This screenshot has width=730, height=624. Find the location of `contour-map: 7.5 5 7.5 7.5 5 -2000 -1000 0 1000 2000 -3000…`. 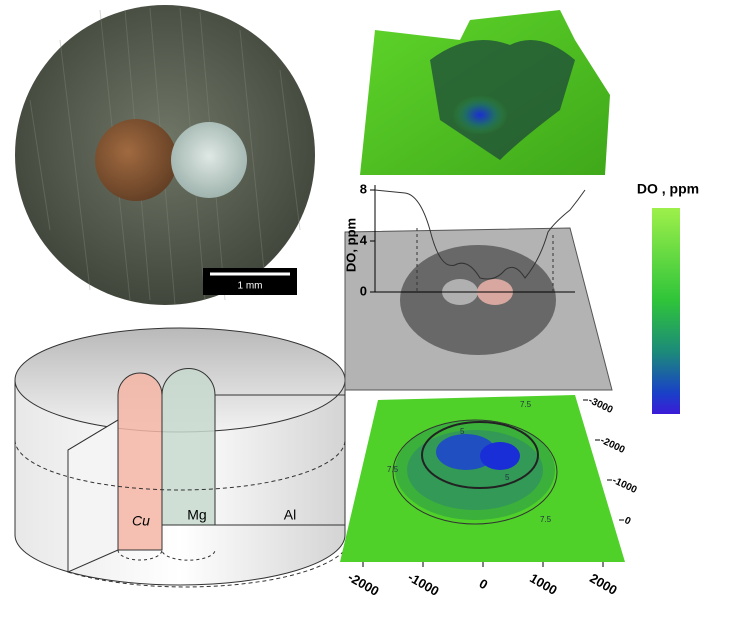

contour-map: 7.5 5 7.5 7.5 5 -2000 -1000 0 1000 2000 -3000… is located at coordinates (489, 497).